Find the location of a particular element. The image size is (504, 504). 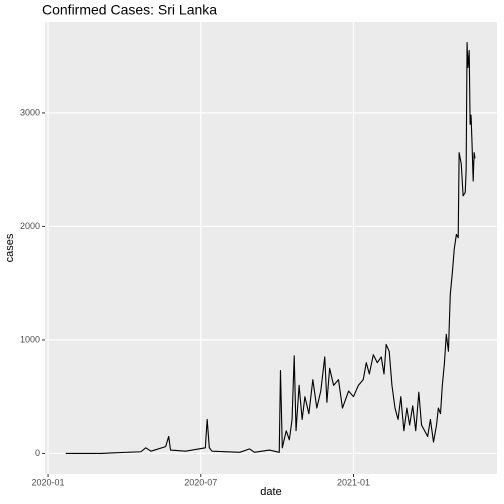

y-tick-label: 0 is located at coordinates (37, 453).